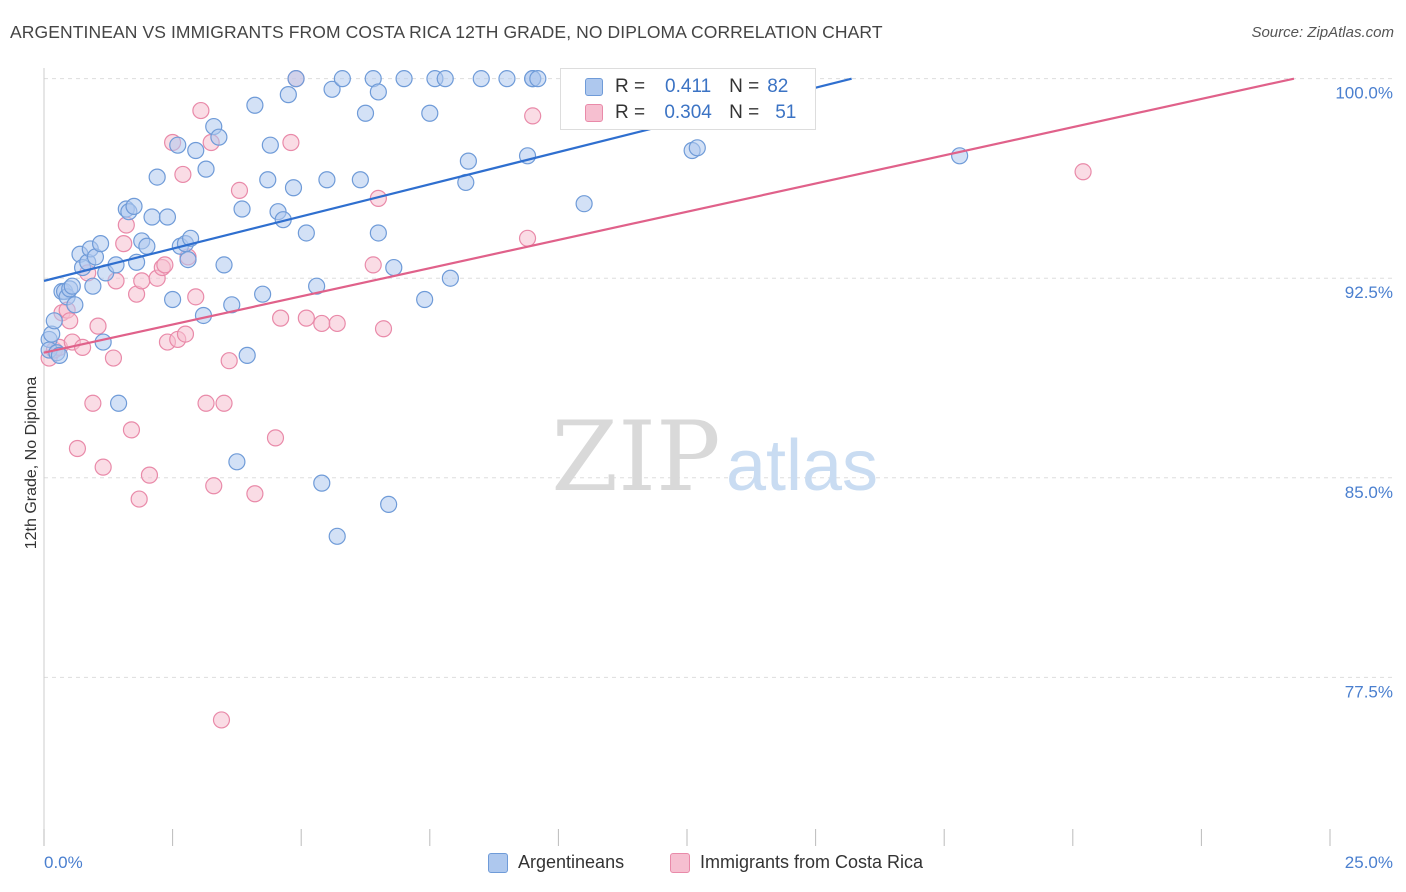 The image size is (1406, 892). I want to click on series-legend: Argentineans Immigrants from Costa Rica, so click(703, 865).